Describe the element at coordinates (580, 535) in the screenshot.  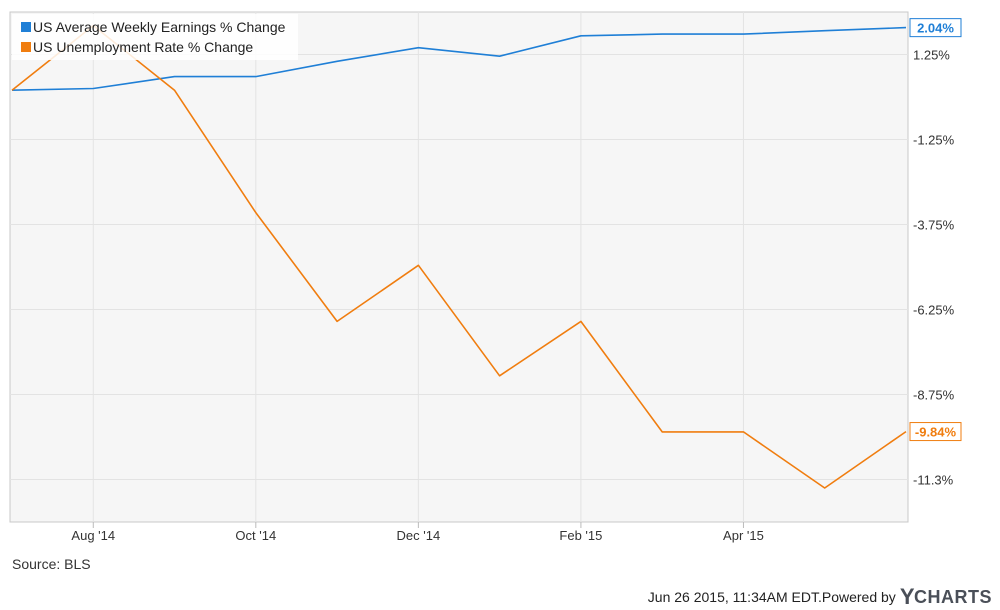
I see `x-tick-label: Feb '15` at that location.